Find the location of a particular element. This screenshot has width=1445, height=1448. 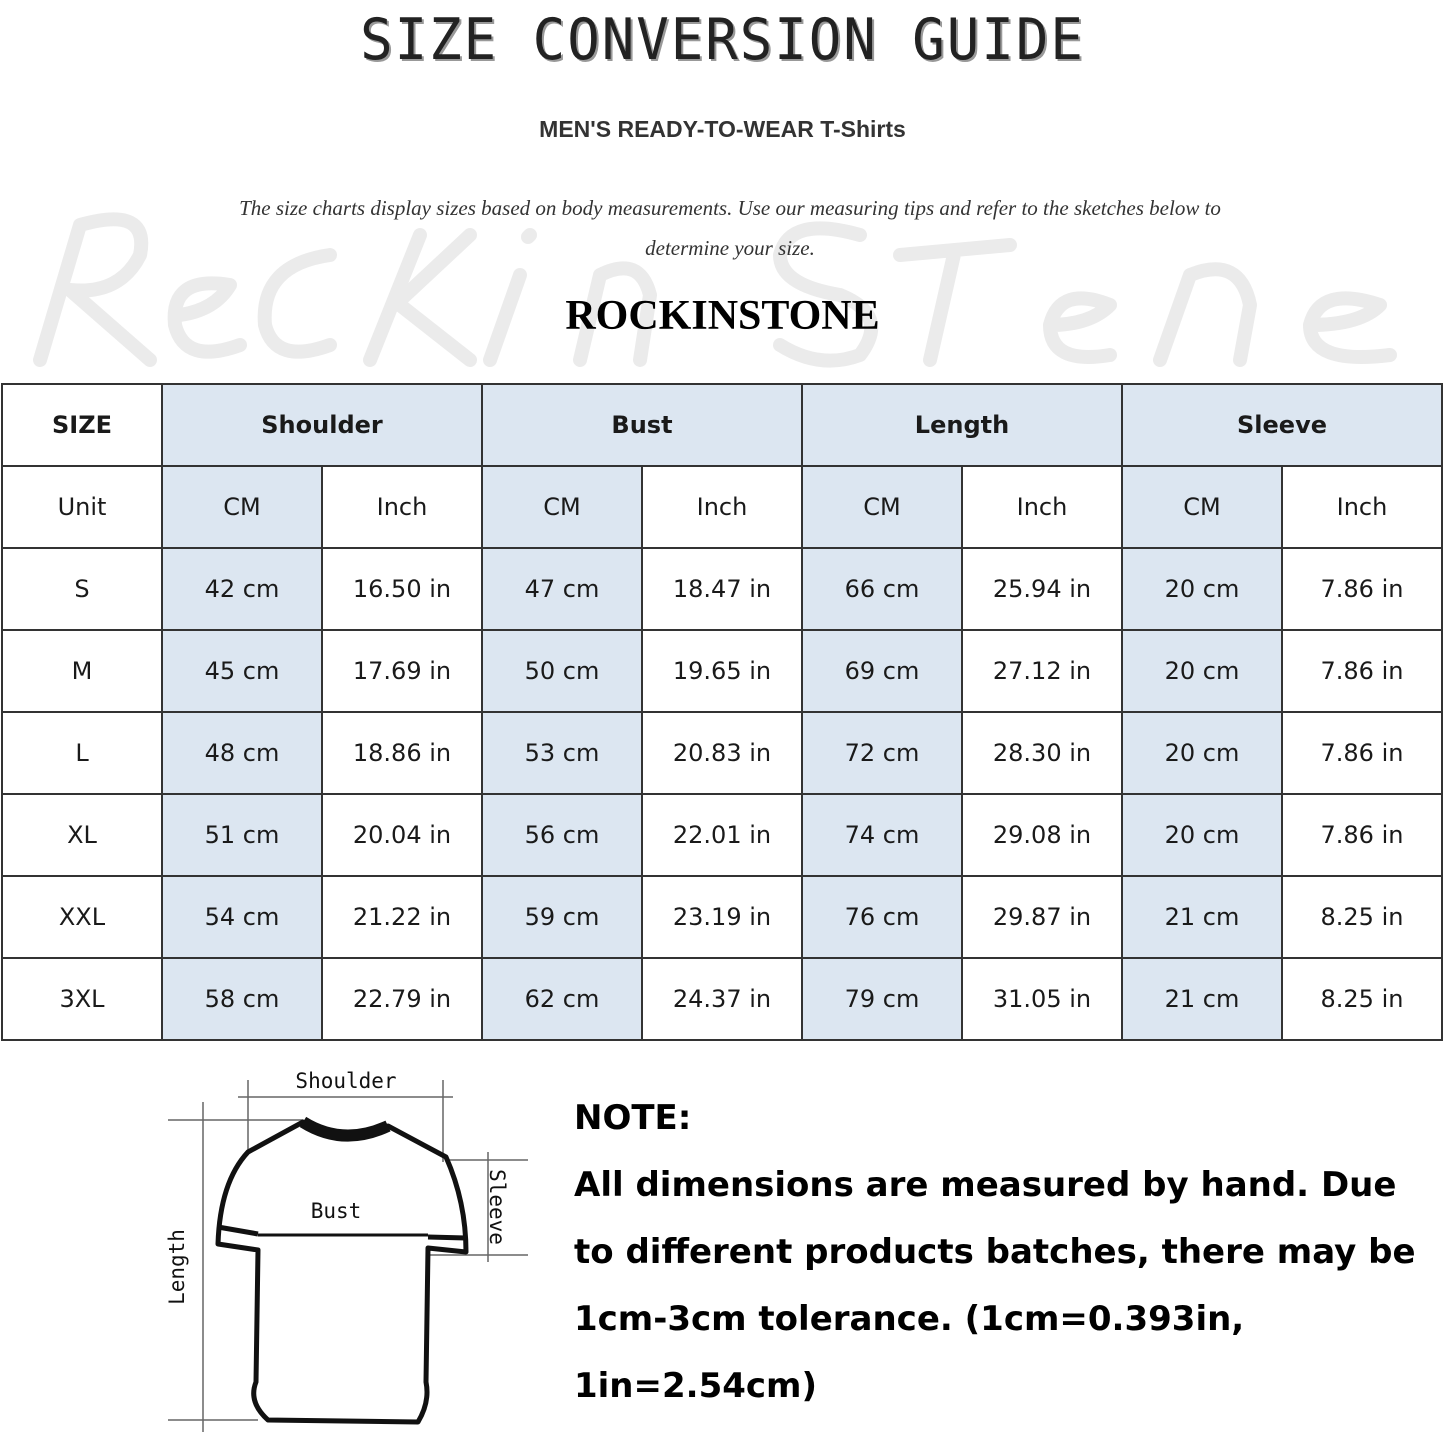

value-cell: 48 cm is located at coordinates (242, 753).